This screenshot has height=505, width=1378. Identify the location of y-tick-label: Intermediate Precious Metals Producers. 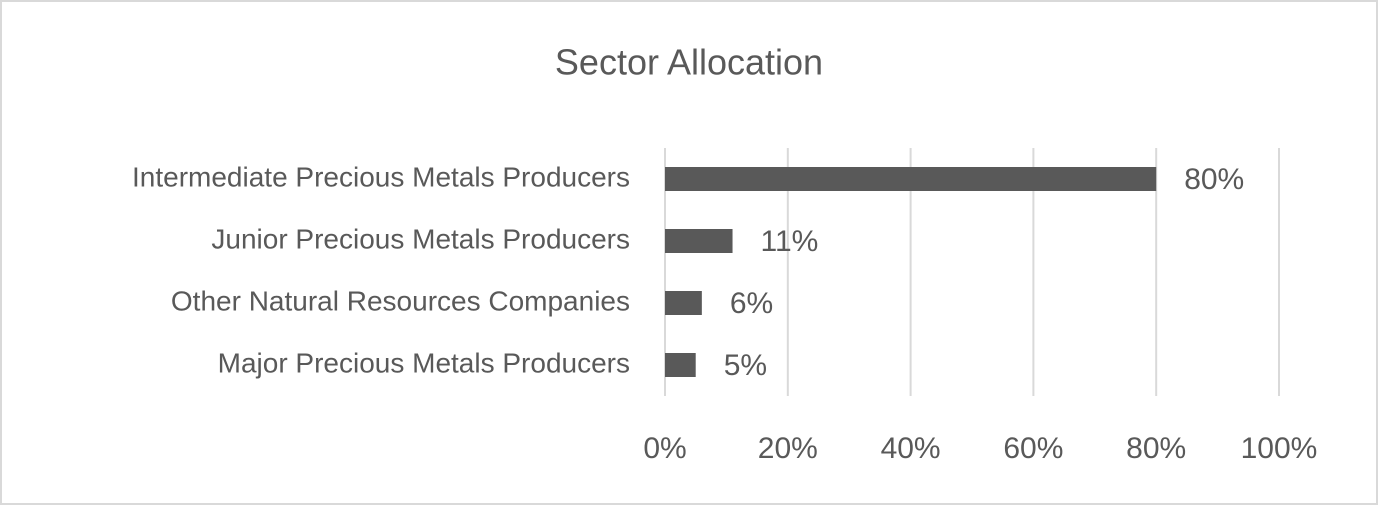
(381, 176).